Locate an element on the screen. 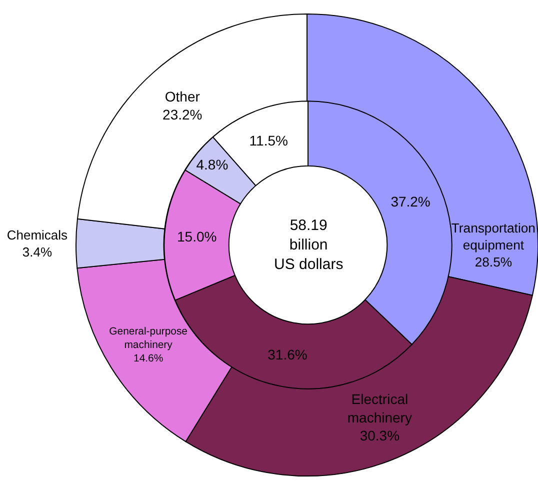 The image size is (538, 490). slice-label: Chemicals is located at coordinates (37, 235).